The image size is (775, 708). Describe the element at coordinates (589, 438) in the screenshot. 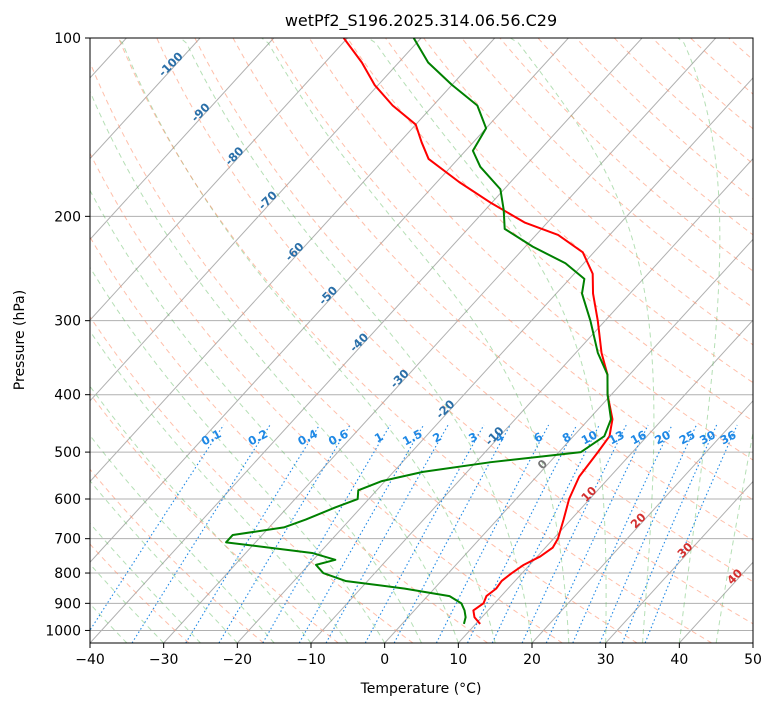

I see `mixing-ratio-label: 10` at that location.